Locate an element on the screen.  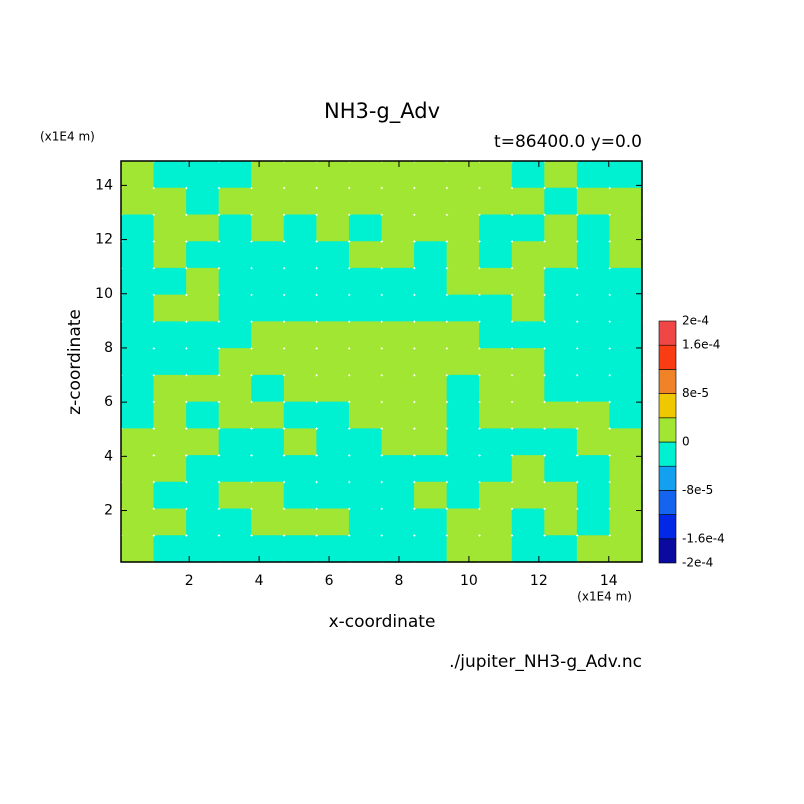
x-axis-label: x-coordinate is located at coordinates (382, 622).